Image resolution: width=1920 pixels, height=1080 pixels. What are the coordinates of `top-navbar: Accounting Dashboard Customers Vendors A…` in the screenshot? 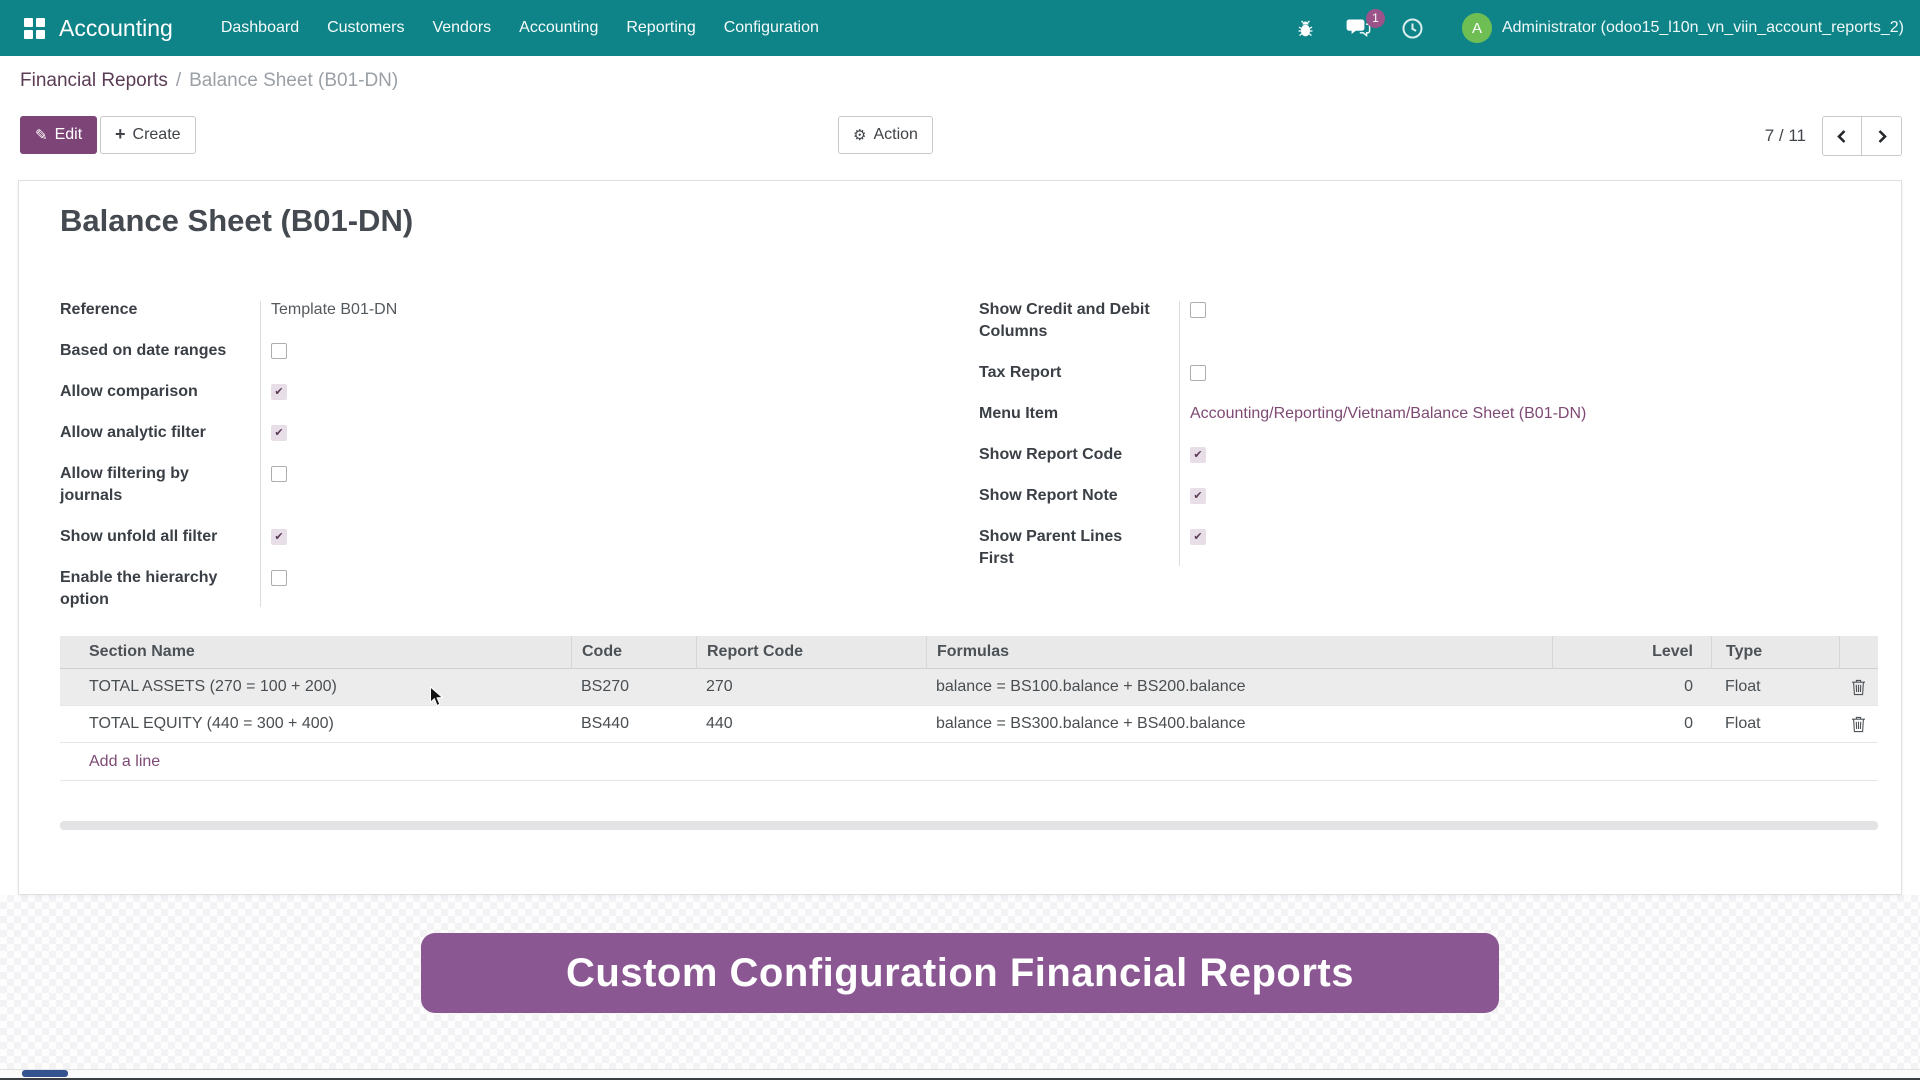 It's located at (960, 28).